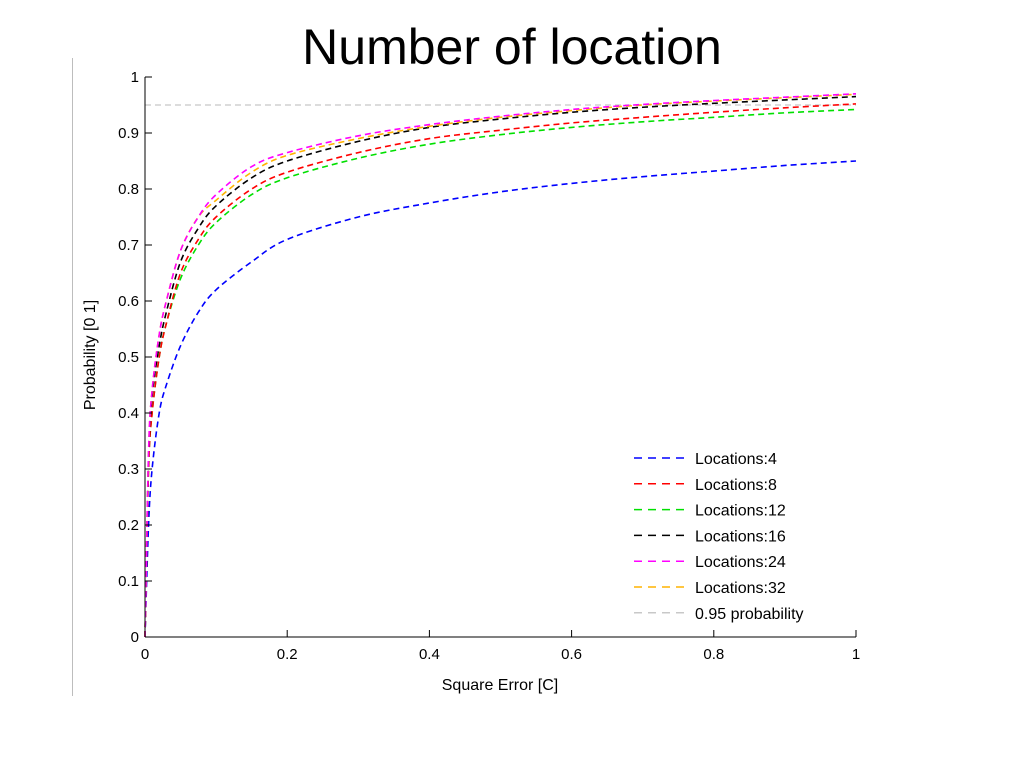  What do you see at coordinates (856, 654) in the screenshot?
I see `x-tick-label: 1` at bounding box center [856, 654].